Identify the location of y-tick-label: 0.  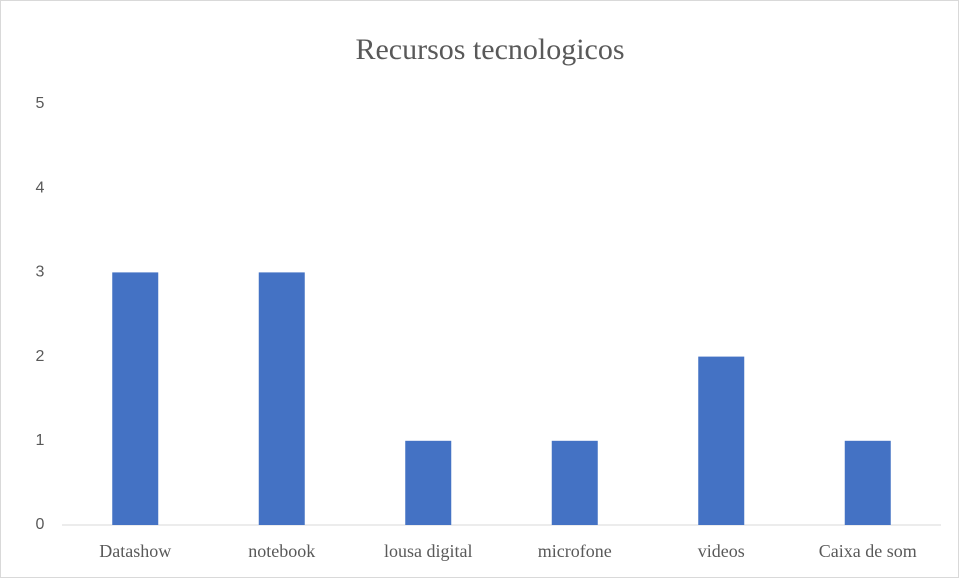
(40, 524).